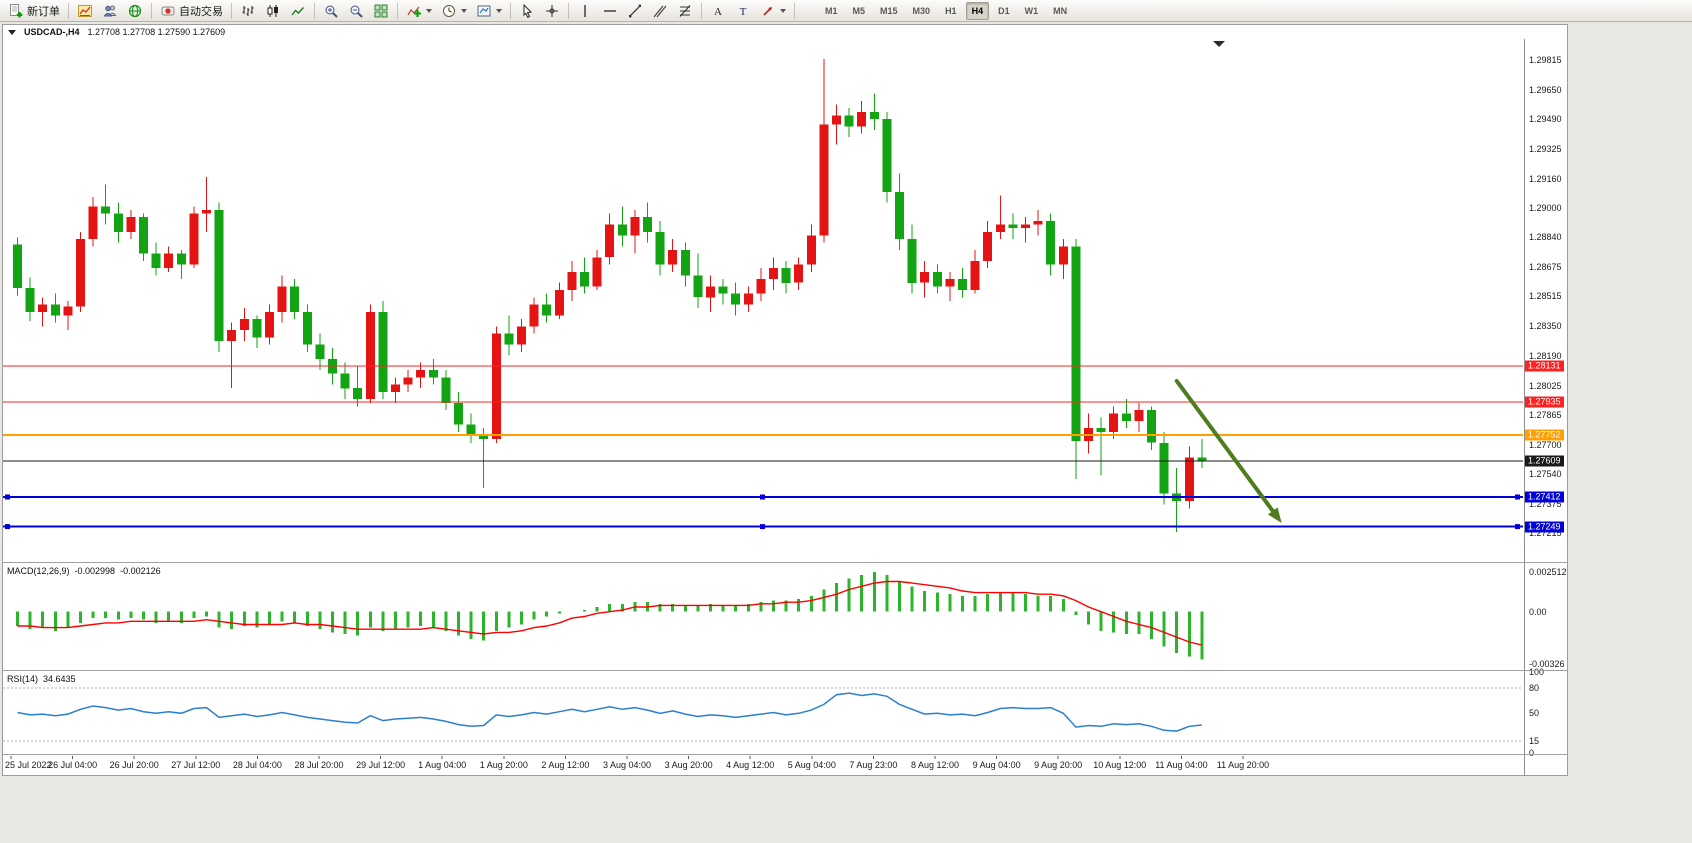 The height and width of the screenshot is (843, 1692). I want to click on one-click-trading-toggle-icon, so click(12, 32).